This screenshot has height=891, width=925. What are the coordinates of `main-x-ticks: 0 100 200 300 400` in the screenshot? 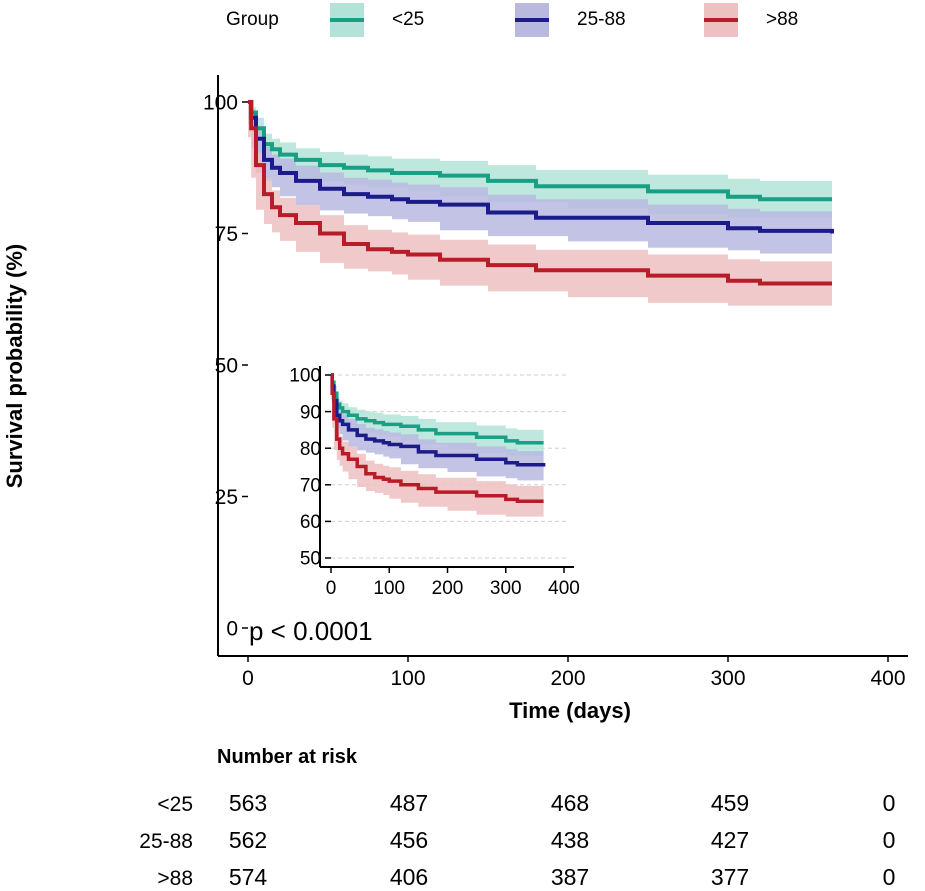 It's located at (574, 673).